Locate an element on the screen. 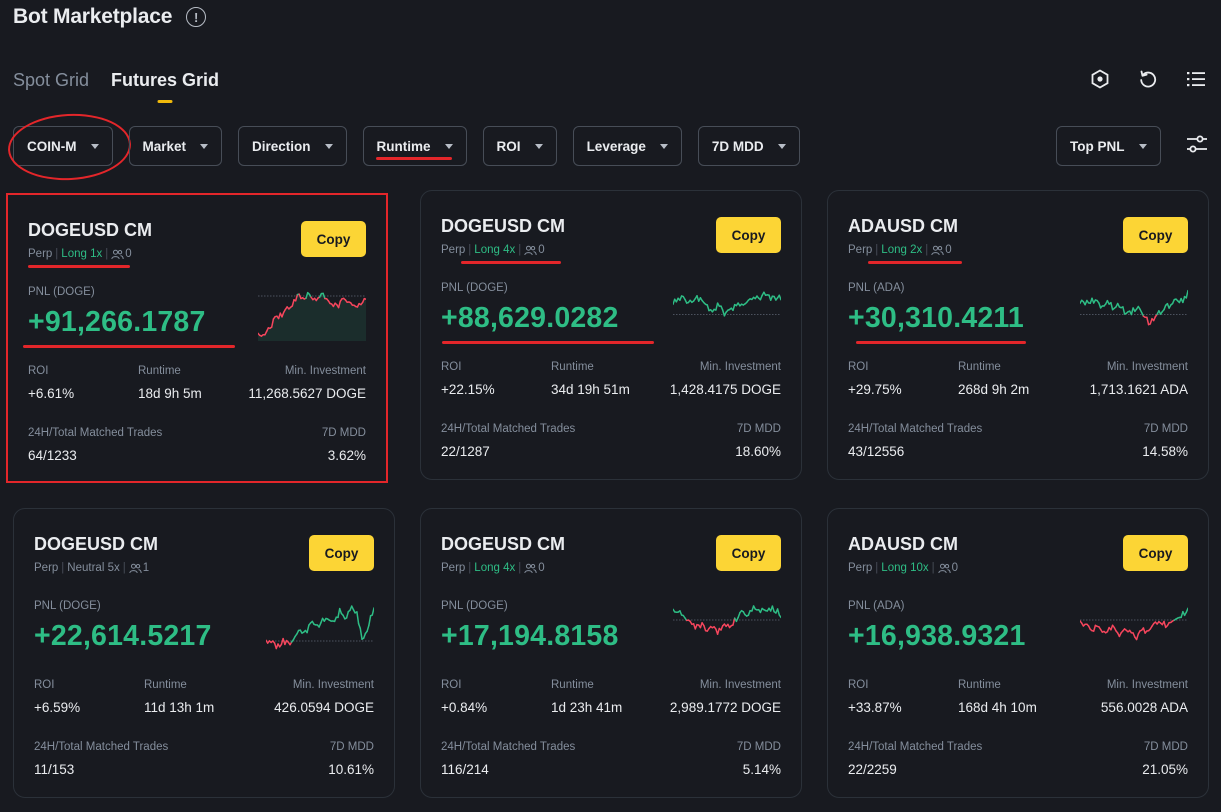 The width and height of the screenshot is (1221, 812). filter-label: Leverage is located at coordinates (616, 146).